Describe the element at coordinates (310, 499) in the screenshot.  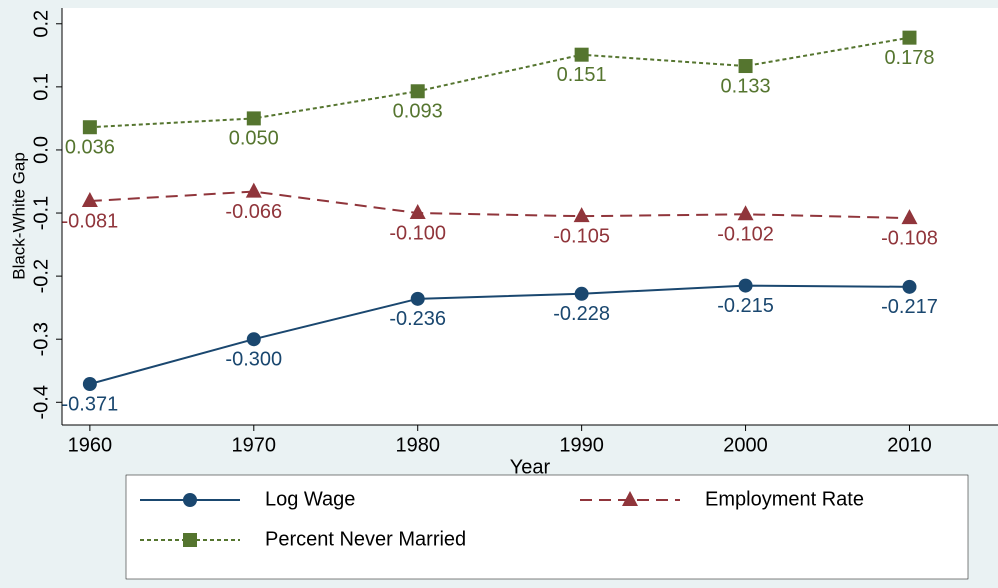
I see `legend-label: Log Wage` at that location.